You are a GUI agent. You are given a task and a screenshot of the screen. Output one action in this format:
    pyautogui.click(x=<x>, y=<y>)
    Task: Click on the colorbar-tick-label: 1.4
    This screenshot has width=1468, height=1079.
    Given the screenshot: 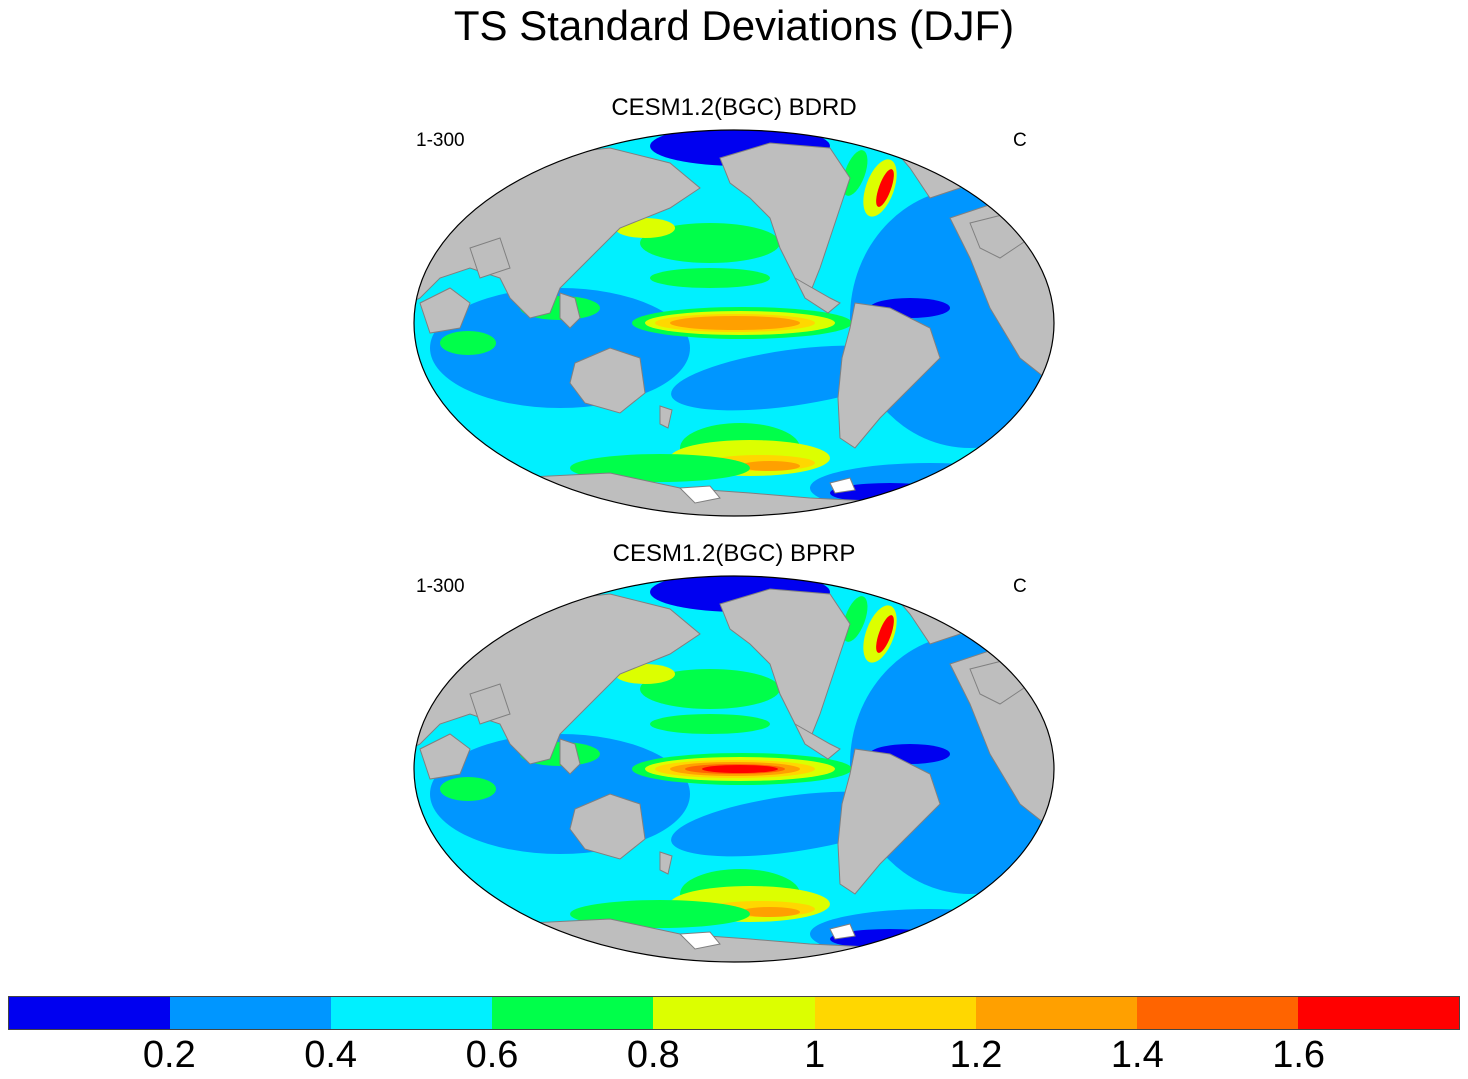 What is the action you would take?
    pyautogui.click(x=1137, y=1055)
    